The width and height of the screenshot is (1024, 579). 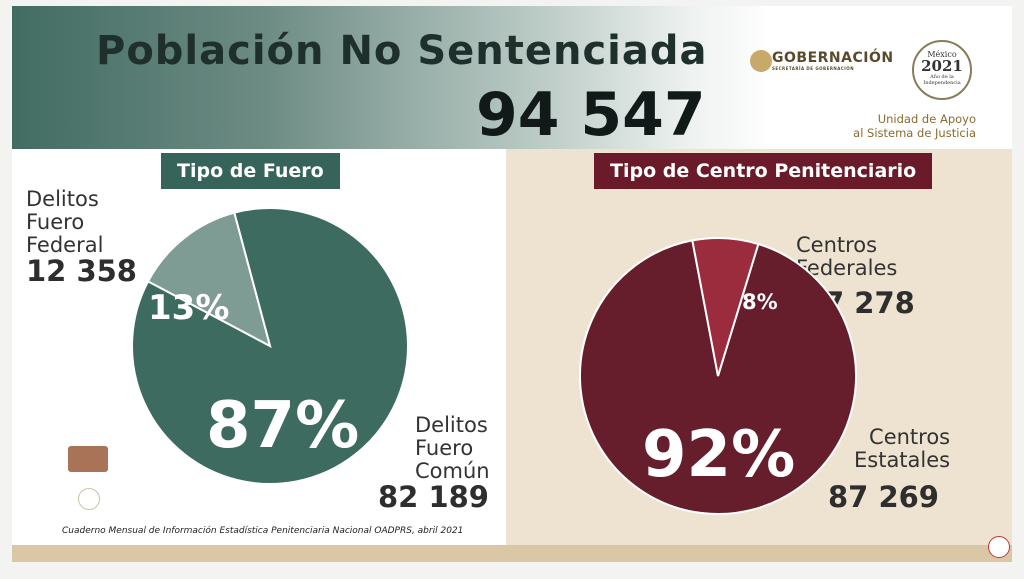 I want to click on pct-centros-federales: 8%, so click(x=760, y=302).